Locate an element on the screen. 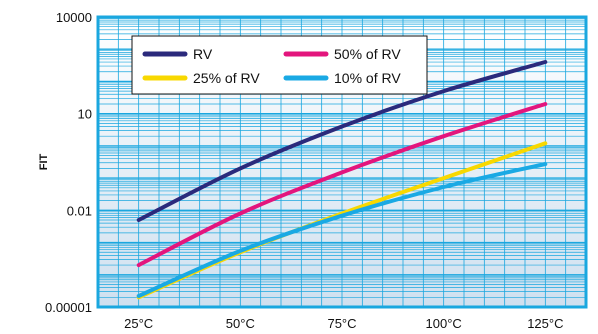 Image resolution: width=598 pixels, height=334 pixels. x-tick-label: 100°C is located at coordinates (444, 323).